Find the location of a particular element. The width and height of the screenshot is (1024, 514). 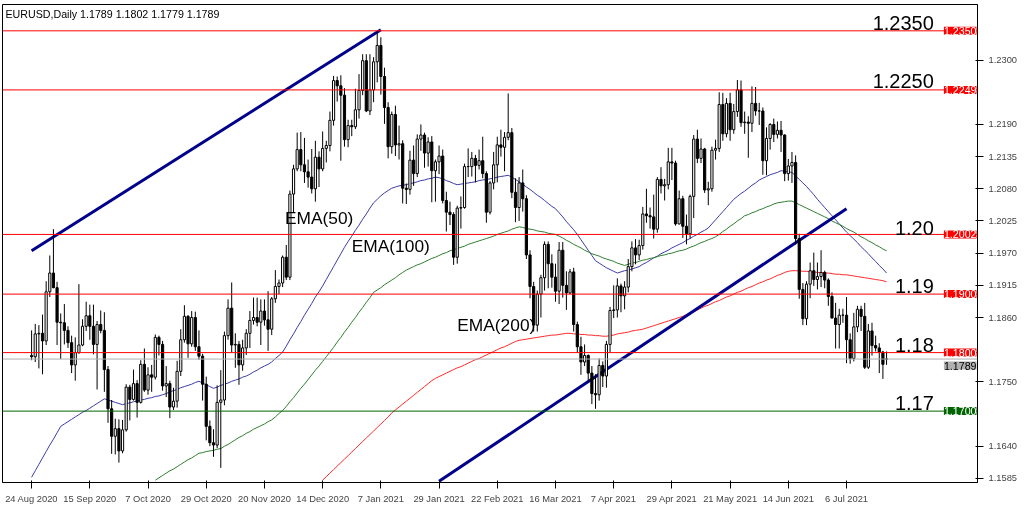

x-tick-label: 24 Aug 2020 is located at coordinates (31, 498).